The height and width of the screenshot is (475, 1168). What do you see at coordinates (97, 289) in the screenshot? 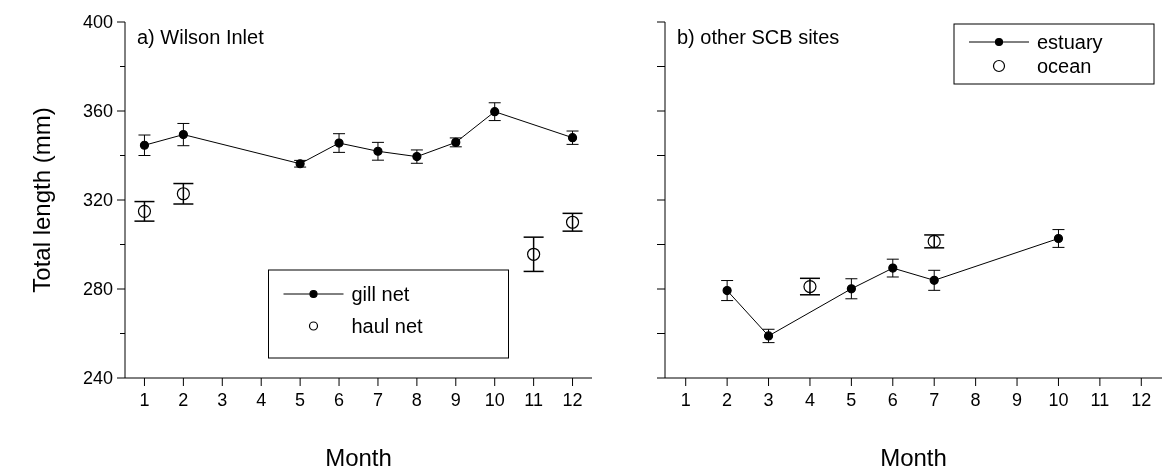
I see `y-tick-label: 280` at bounding box center [97, 289].